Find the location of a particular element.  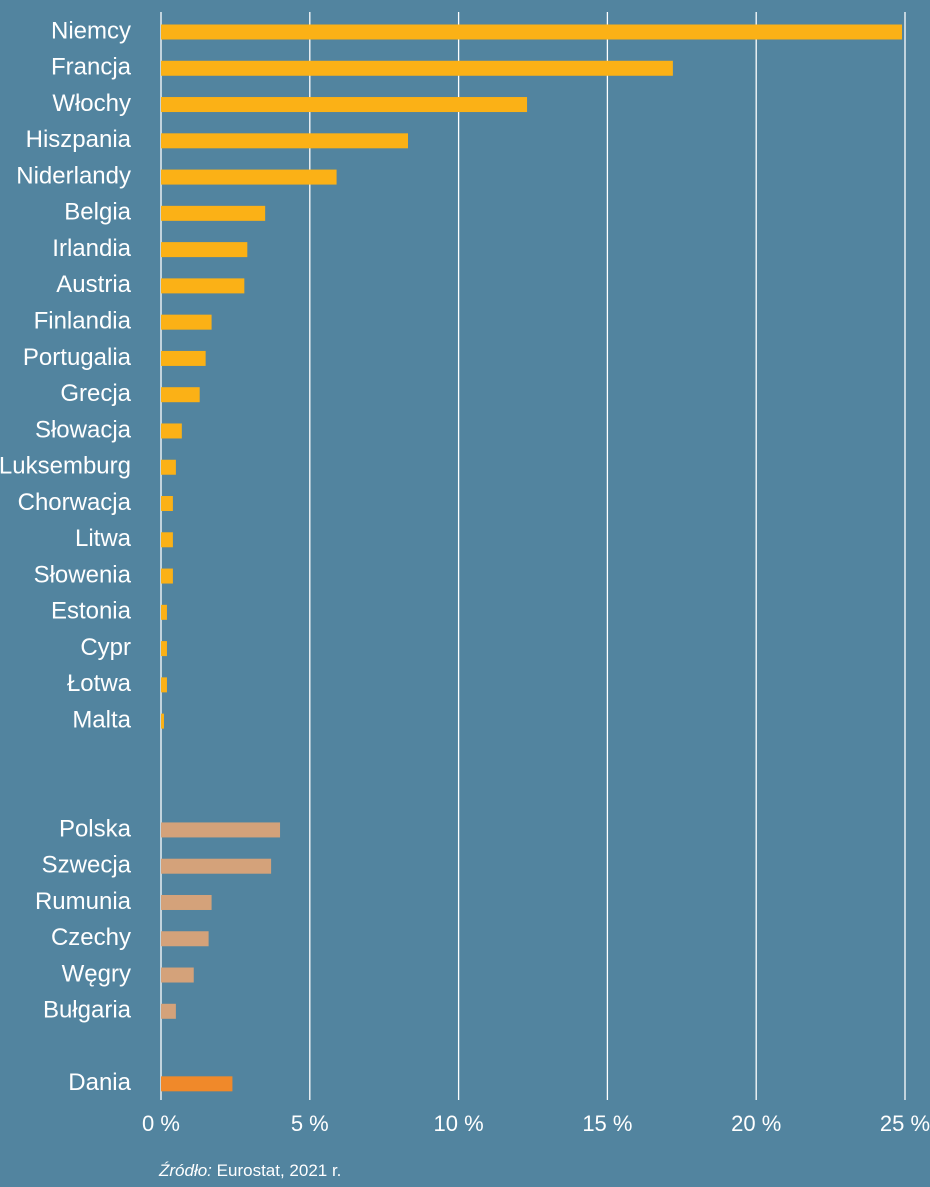

category-label: Czechy is located at coordinates (91, 937).